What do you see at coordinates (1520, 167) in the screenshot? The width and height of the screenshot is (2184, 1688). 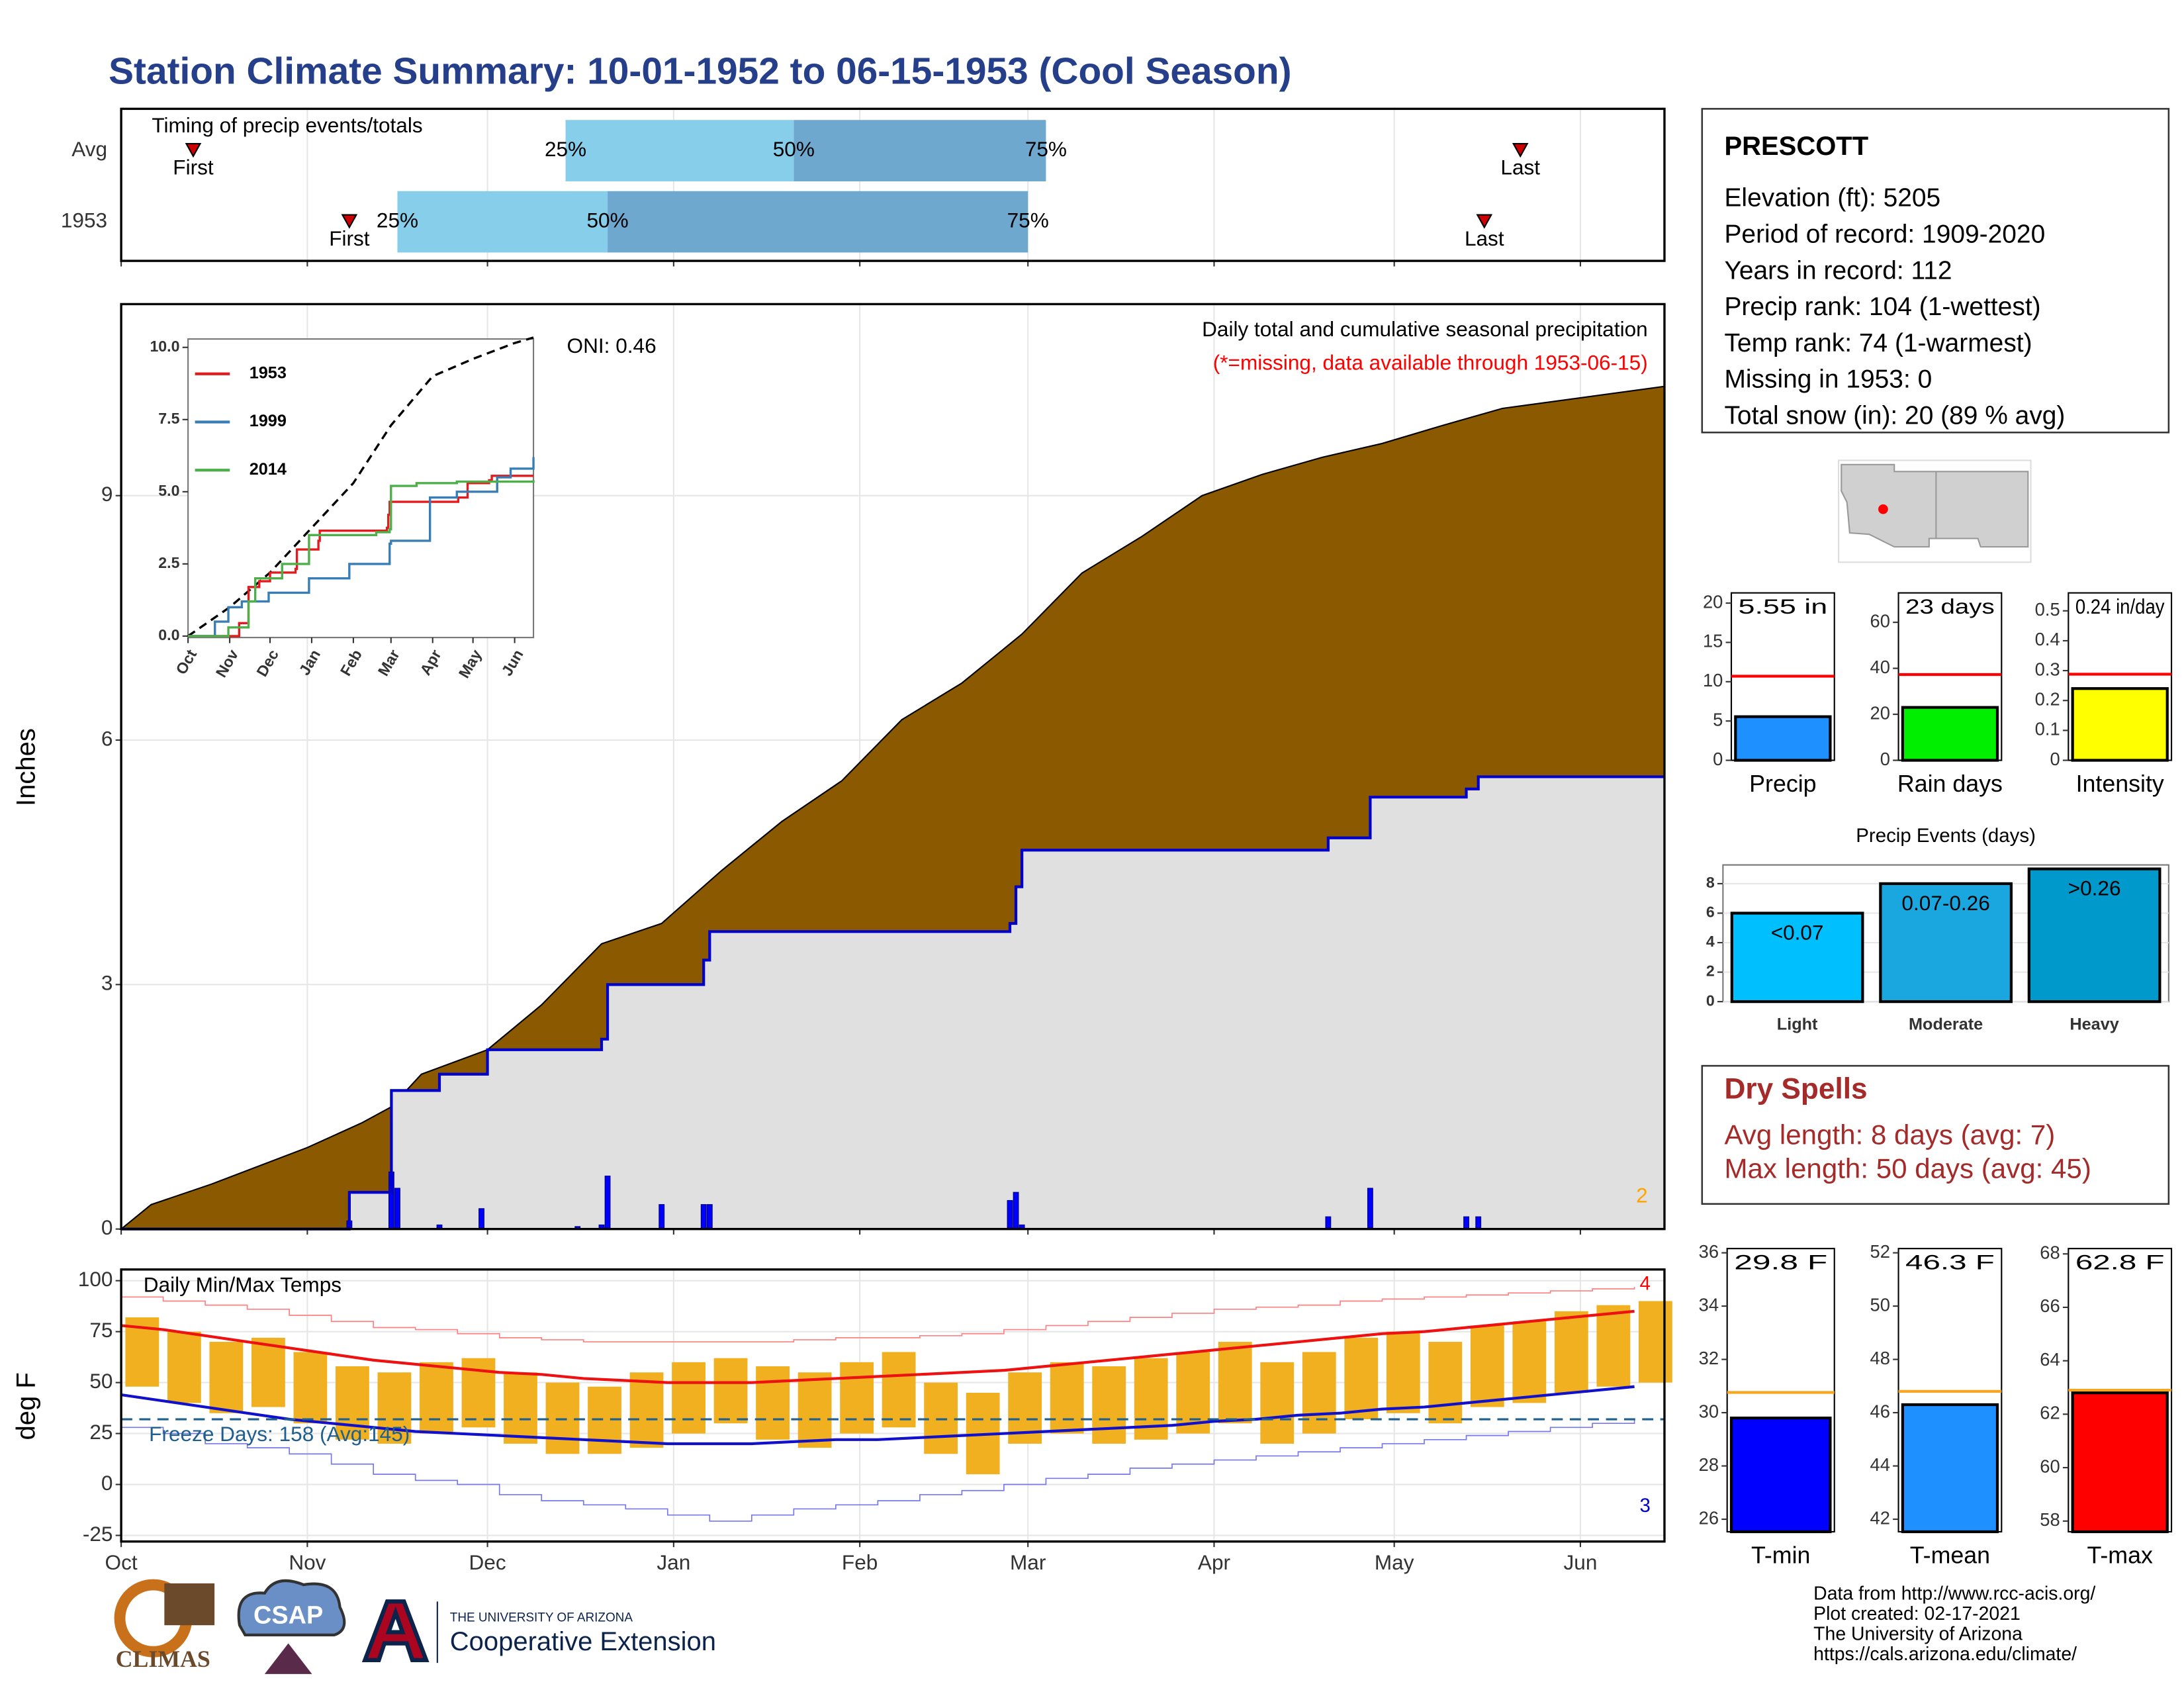 I see `event-label: Last` at bounding box center [1520, 167].